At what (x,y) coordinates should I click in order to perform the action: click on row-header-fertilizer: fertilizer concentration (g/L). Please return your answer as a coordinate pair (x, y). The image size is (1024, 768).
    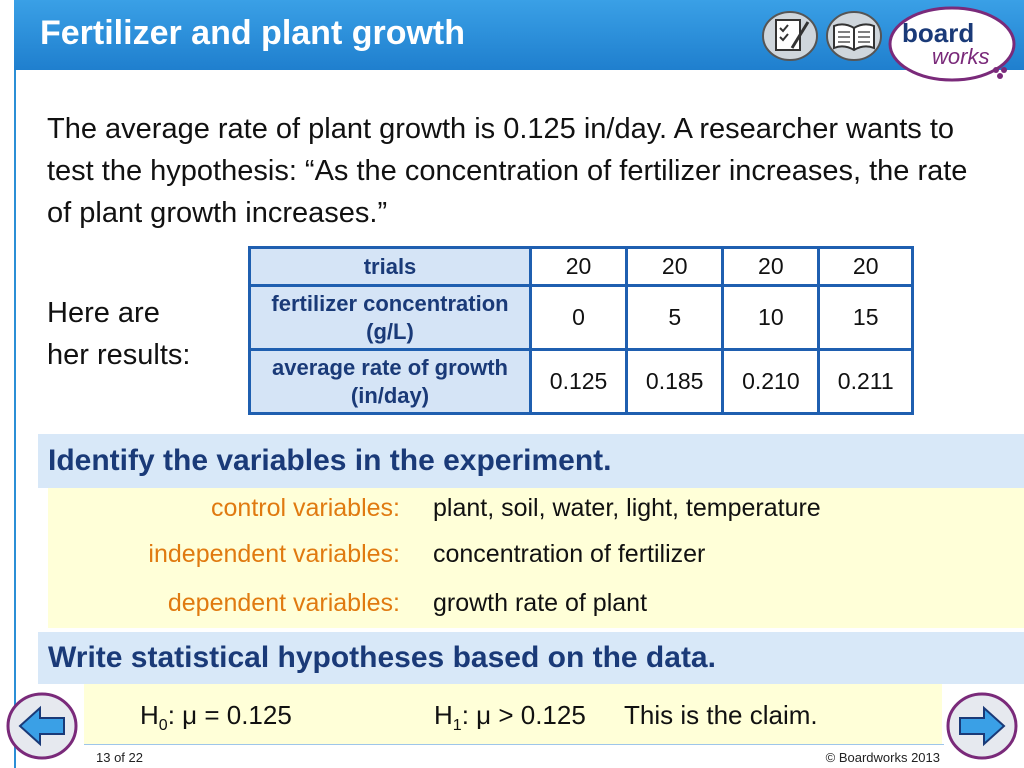
    Looking at the image, I should click on (390, 317).